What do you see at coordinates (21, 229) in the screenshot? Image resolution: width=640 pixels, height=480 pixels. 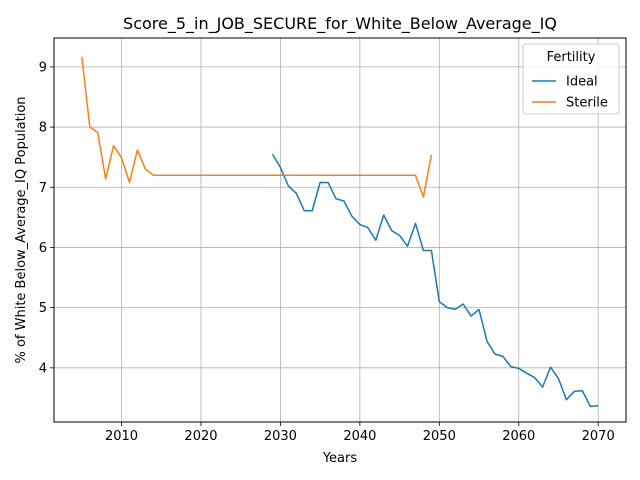 I see `y-axis-label: % of White Below_Average_IQ Population` at bounding box center [21, 229].